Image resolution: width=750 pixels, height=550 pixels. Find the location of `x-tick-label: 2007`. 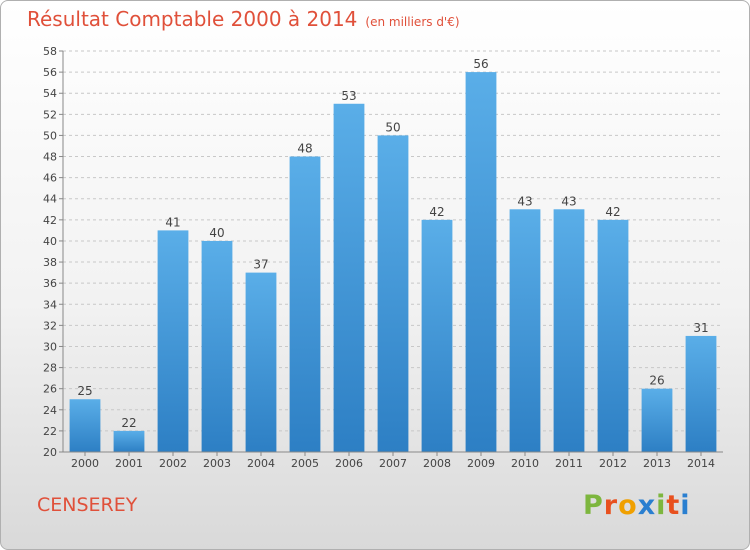

x-tick-label: 2007 is located at coordinates (393, 463).